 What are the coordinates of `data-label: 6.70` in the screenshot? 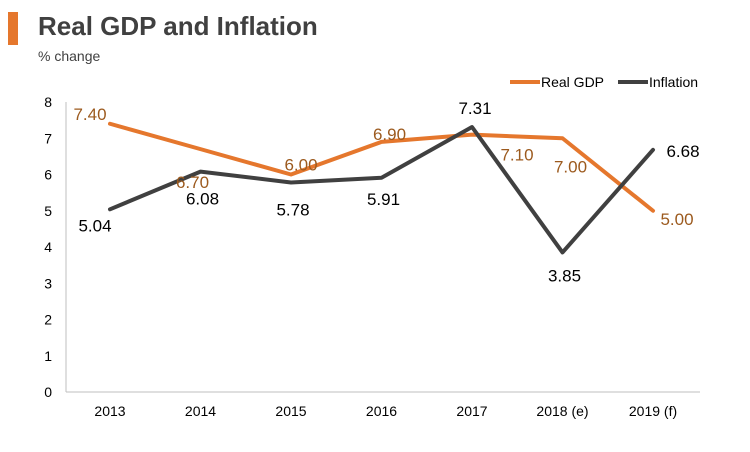 It's located at (192, 182).